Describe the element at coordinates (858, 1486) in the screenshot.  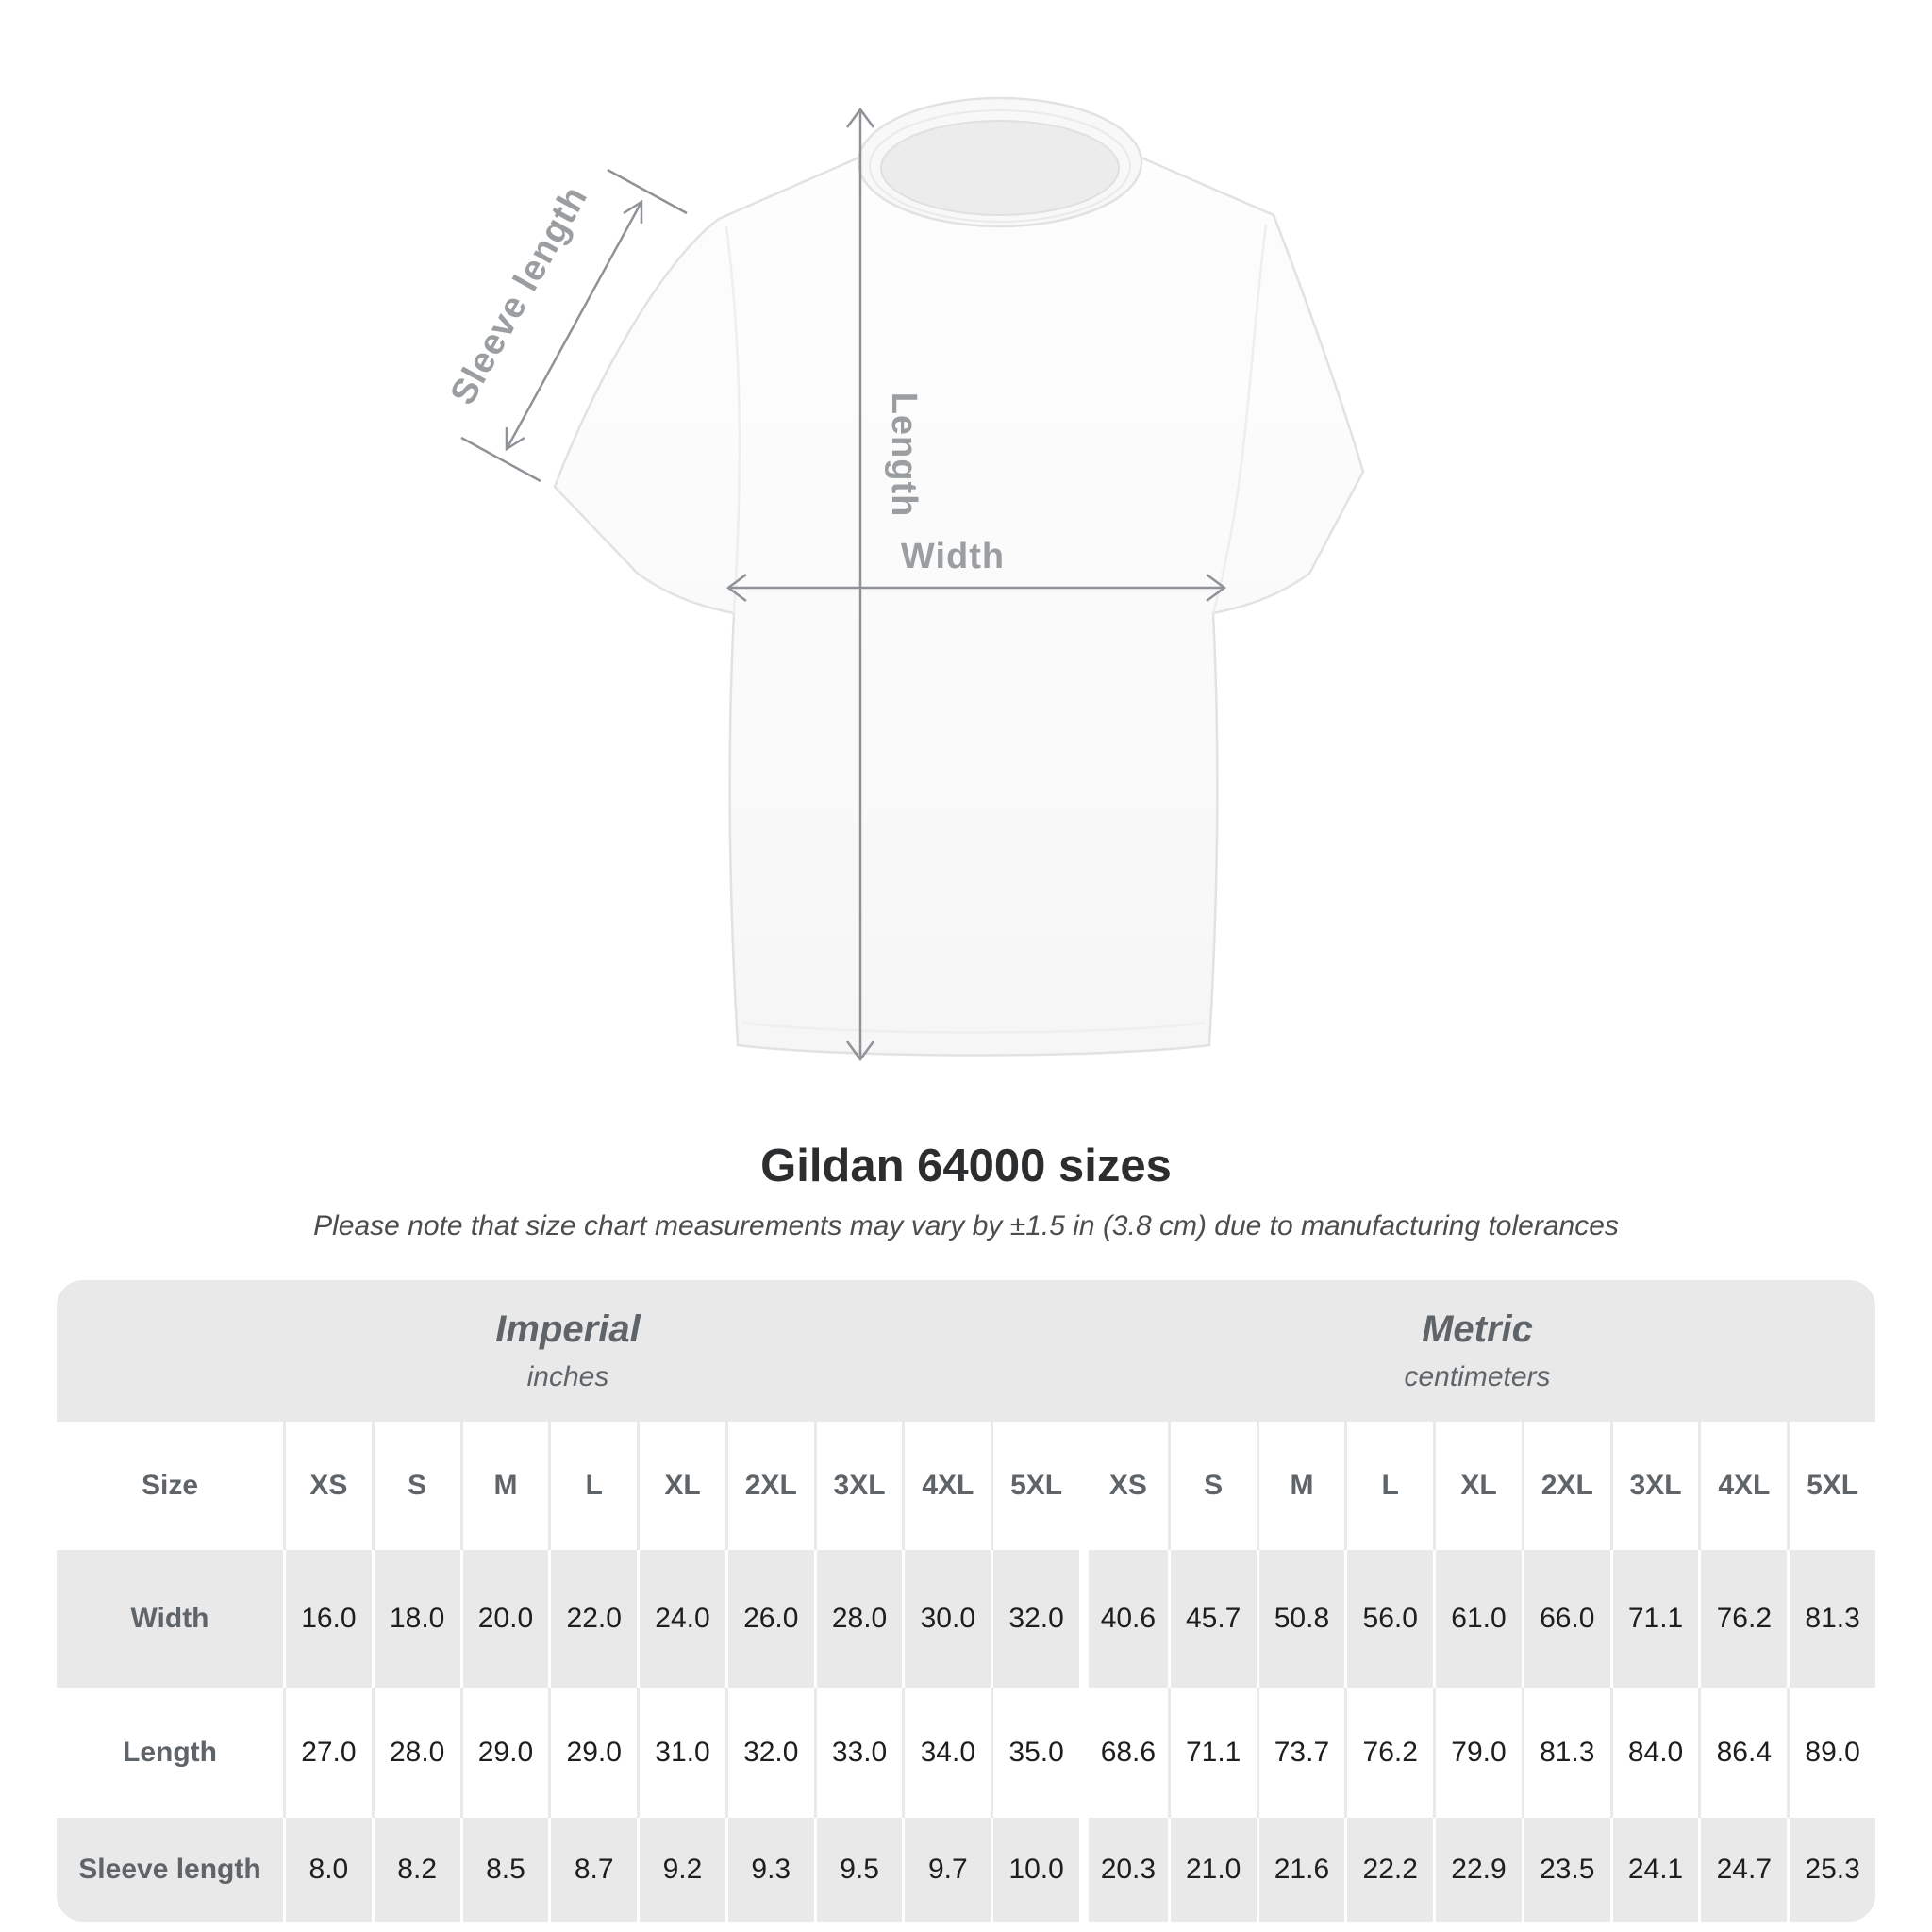
I see `size-header-imperial-3xl: 3XL` at that location.